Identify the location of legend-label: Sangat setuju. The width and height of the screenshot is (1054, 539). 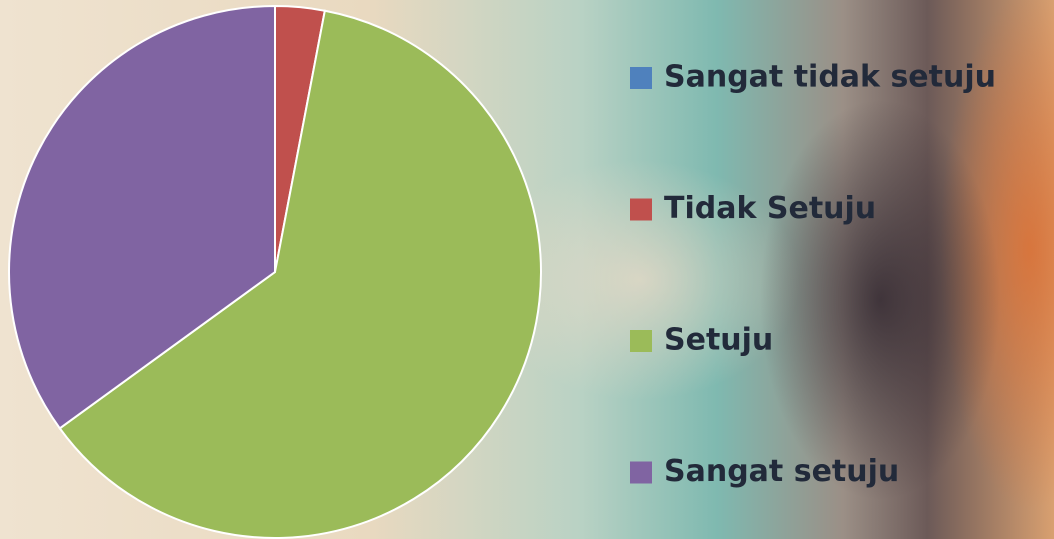
(781, 471).